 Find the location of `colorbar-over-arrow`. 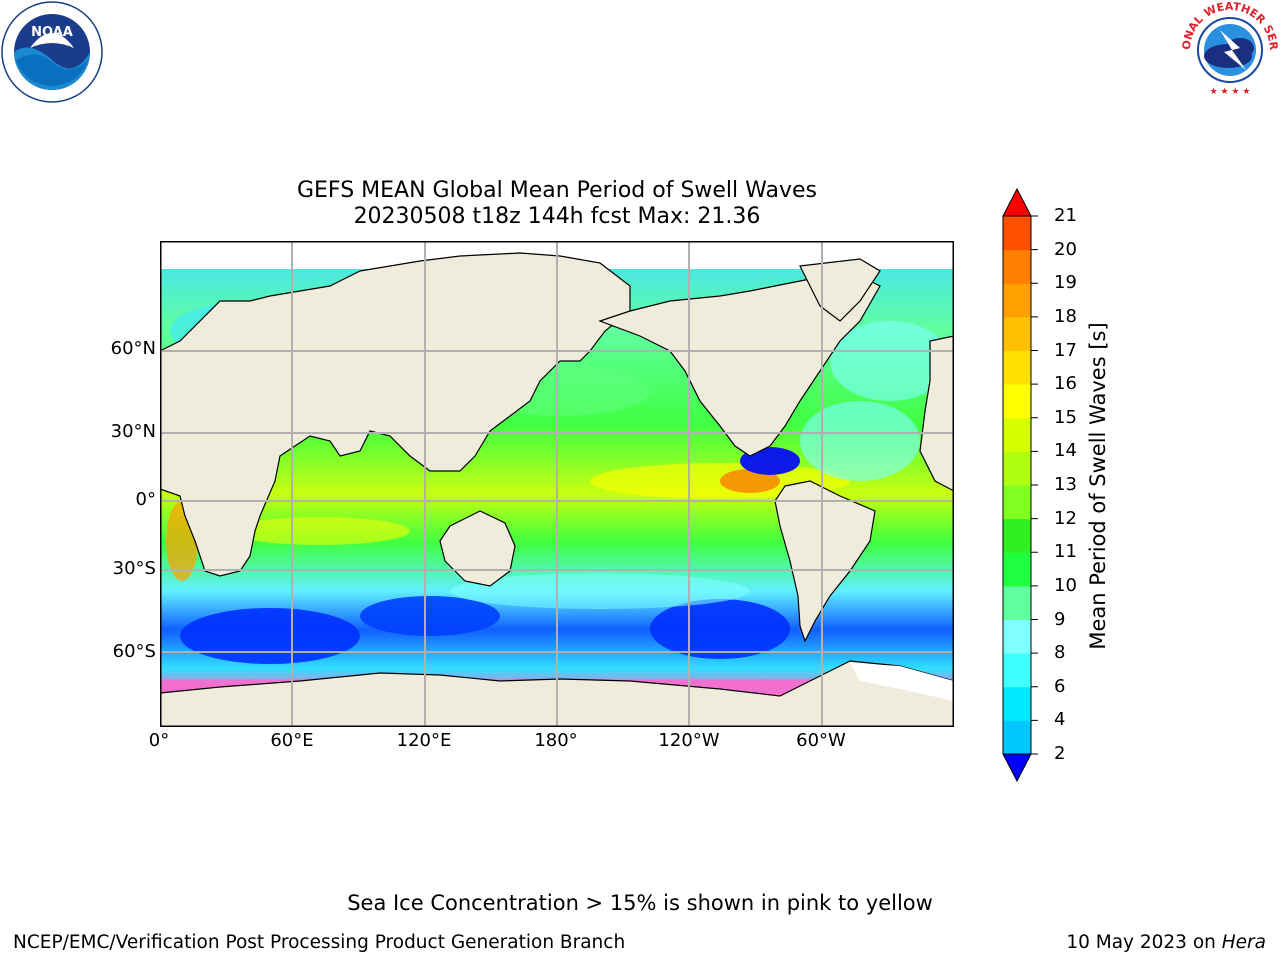

colorbar-over-arrow is located at coordinates (1017, 202).